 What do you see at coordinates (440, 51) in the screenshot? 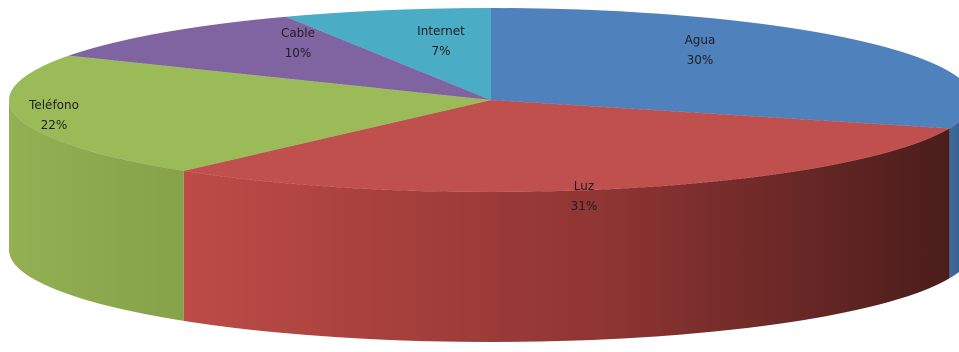
I see `slice-percent-internet: 7%` at bounding box center [440, 51].